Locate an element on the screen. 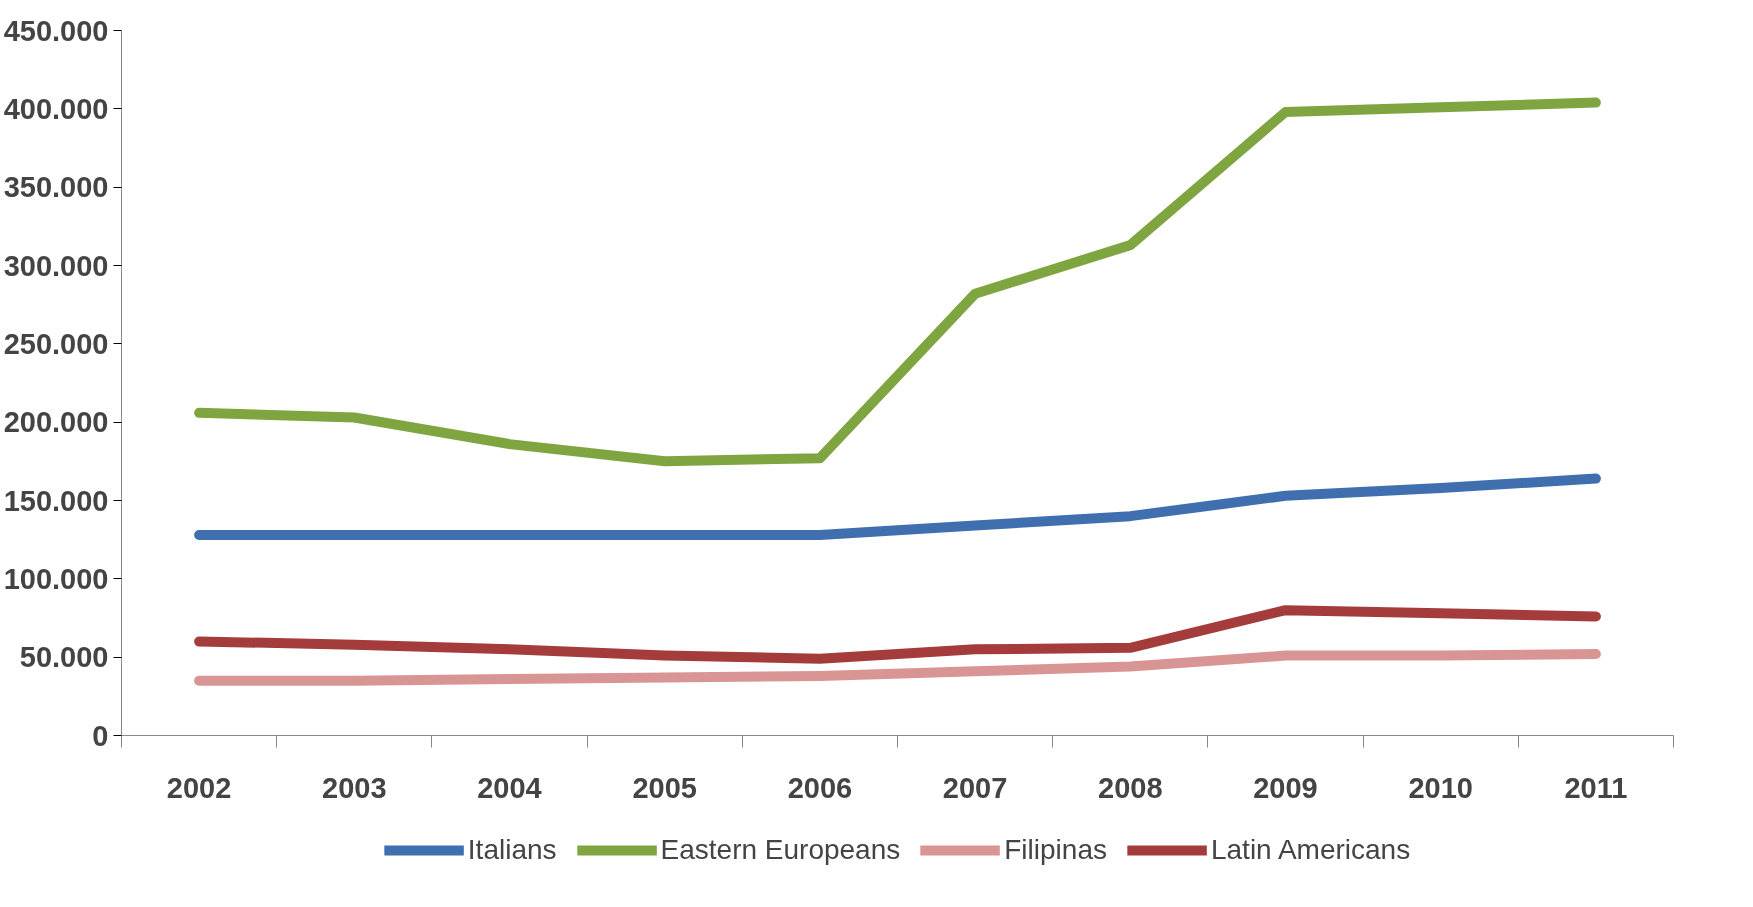  x-tick-label: 2004 is located at coordinates (509, 787).